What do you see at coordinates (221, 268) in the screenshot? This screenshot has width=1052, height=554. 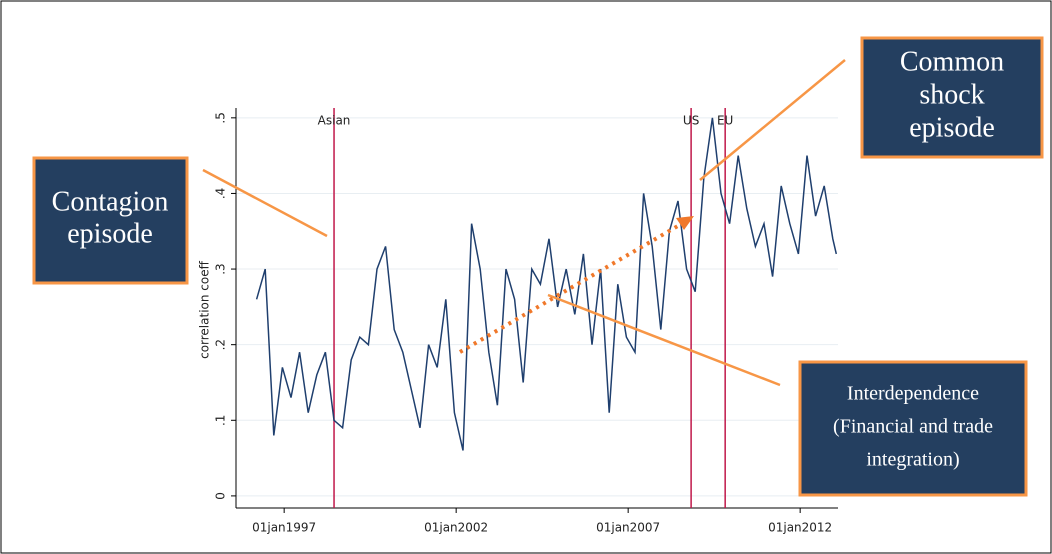 I see `y-tick-label: .3` at bounding box center [221, 268].